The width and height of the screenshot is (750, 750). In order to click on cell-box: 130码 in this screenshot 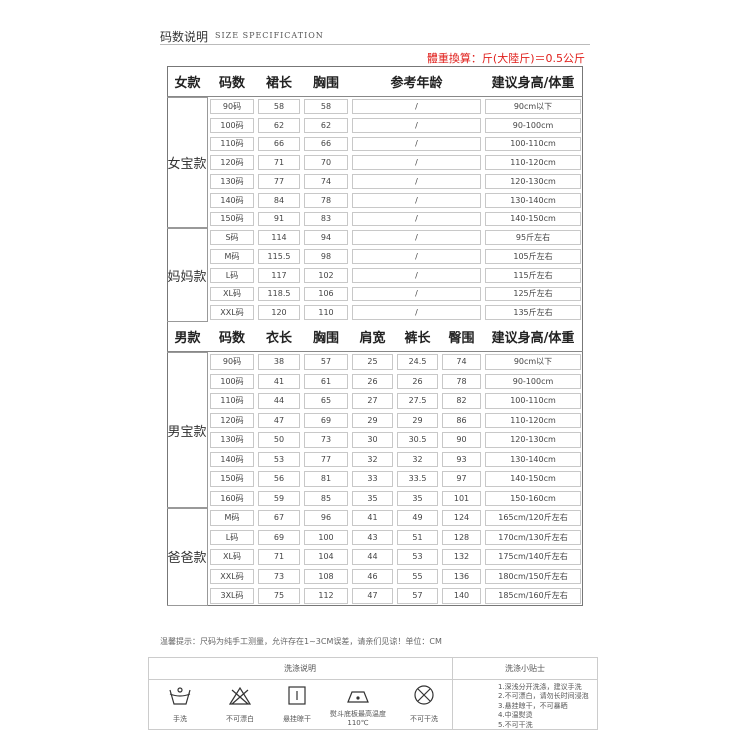, I will do `click(232, 440)`.